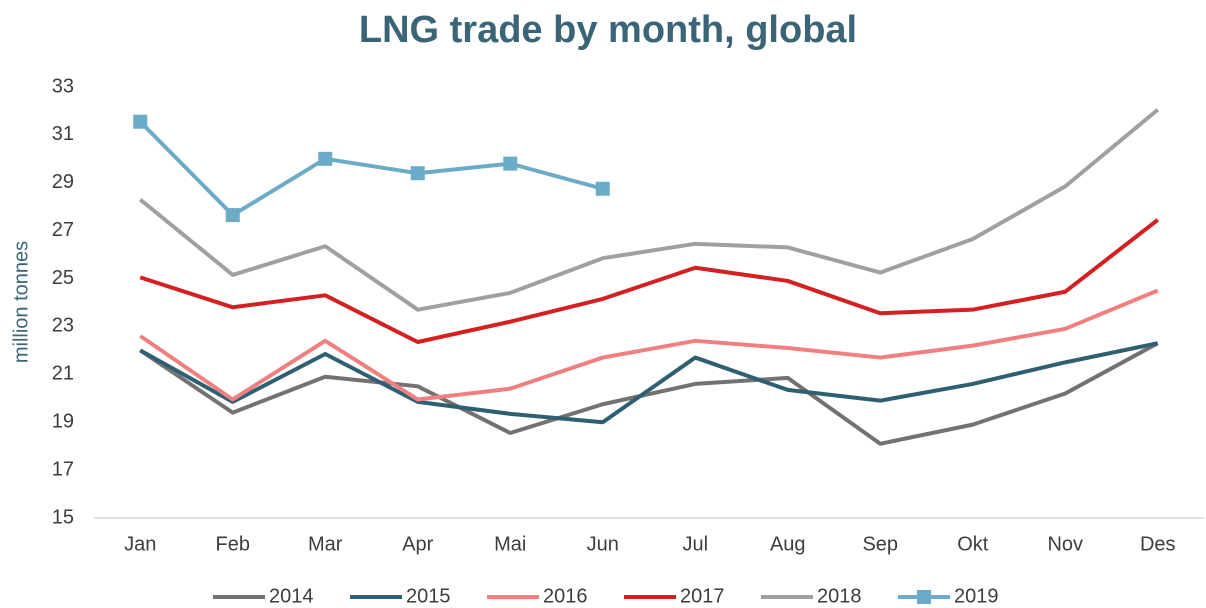 The image size is (1206, 608). Describe the element at coordinates (608, 30) in the screenshot. I see `chart-title: LNG trade by month, global` at that location.